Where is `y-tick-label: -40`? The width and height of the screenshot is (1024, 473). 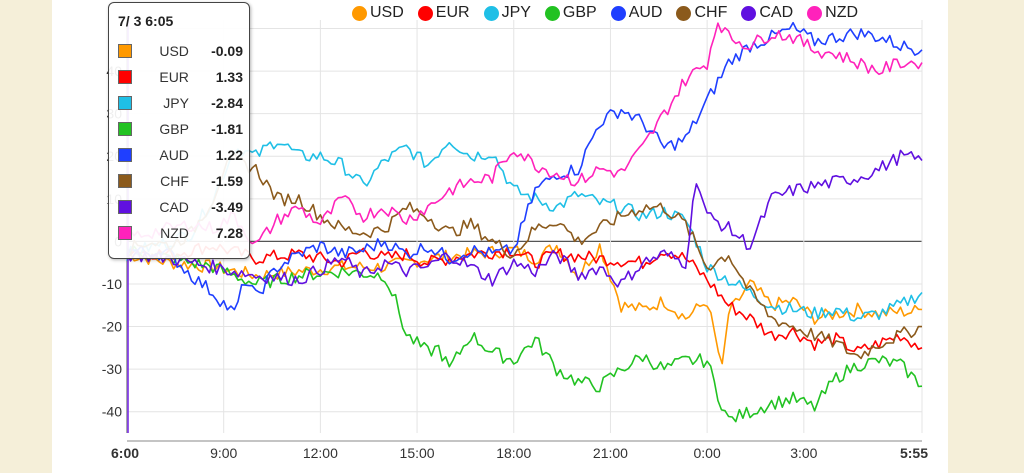
y-tick-label: -40 is located at coordinates (112, 412).